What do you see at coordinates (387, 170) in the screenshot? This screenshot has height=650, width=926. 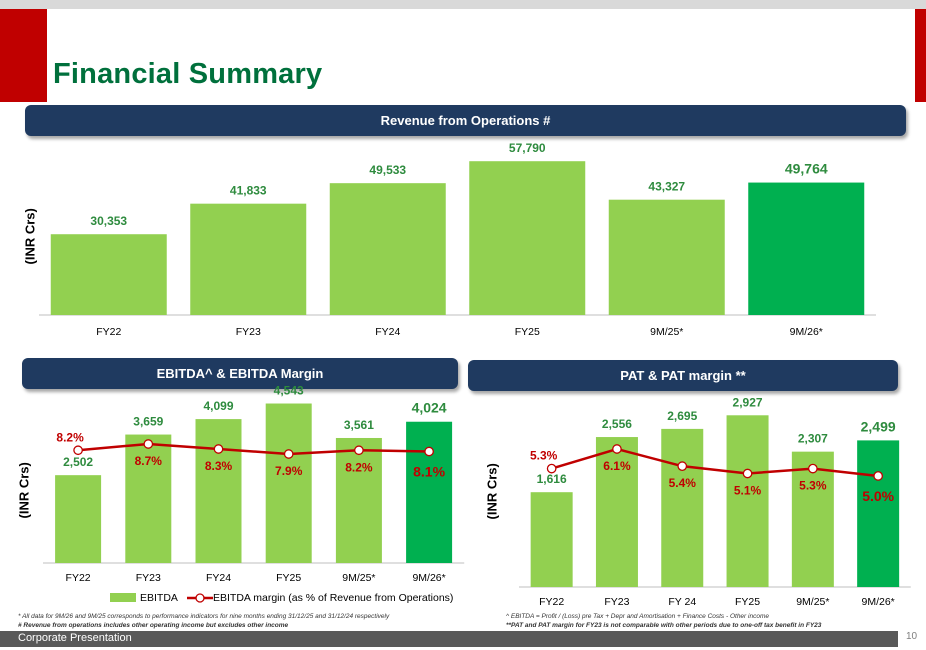 I see `revenue-value-label: 49,533` at bounding box center [387, 170].